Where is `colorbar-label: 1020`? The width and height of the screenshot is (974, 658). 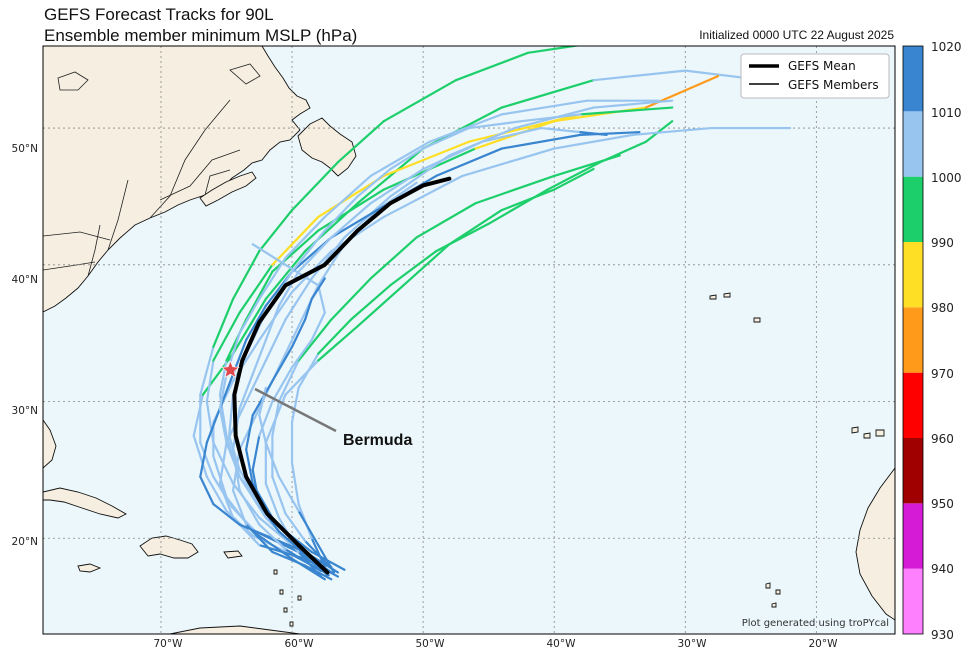 colorbar-label: 1020 is located at coordinates (946, 47).